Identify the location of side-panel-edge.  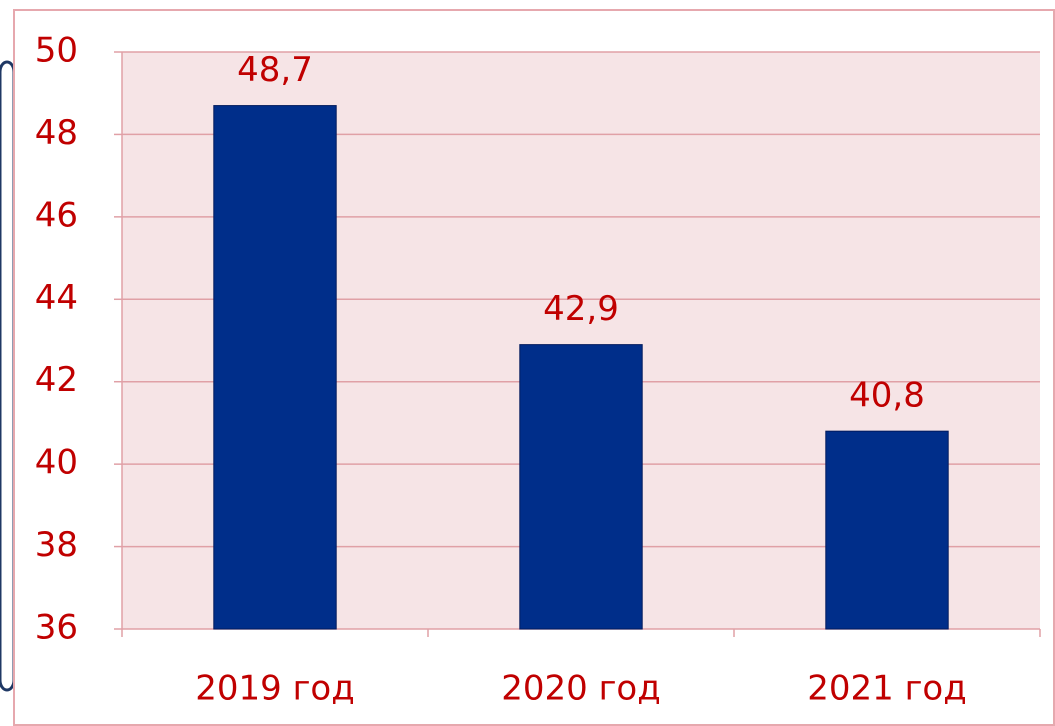
(8, 376).